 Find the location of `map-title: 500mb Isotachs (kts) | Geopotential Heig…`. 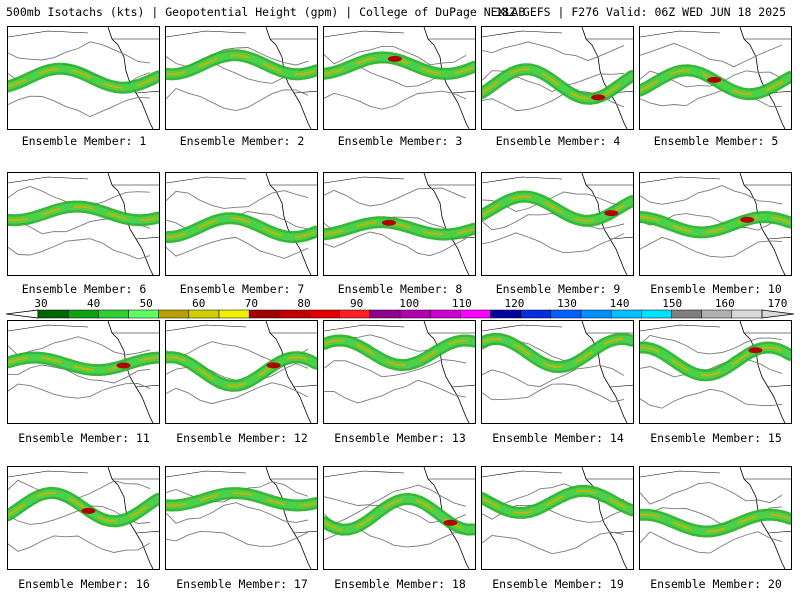

map-title: 500mb Isotachs (kts) | Geopotential Heig… is located at coordinates (266, 12).